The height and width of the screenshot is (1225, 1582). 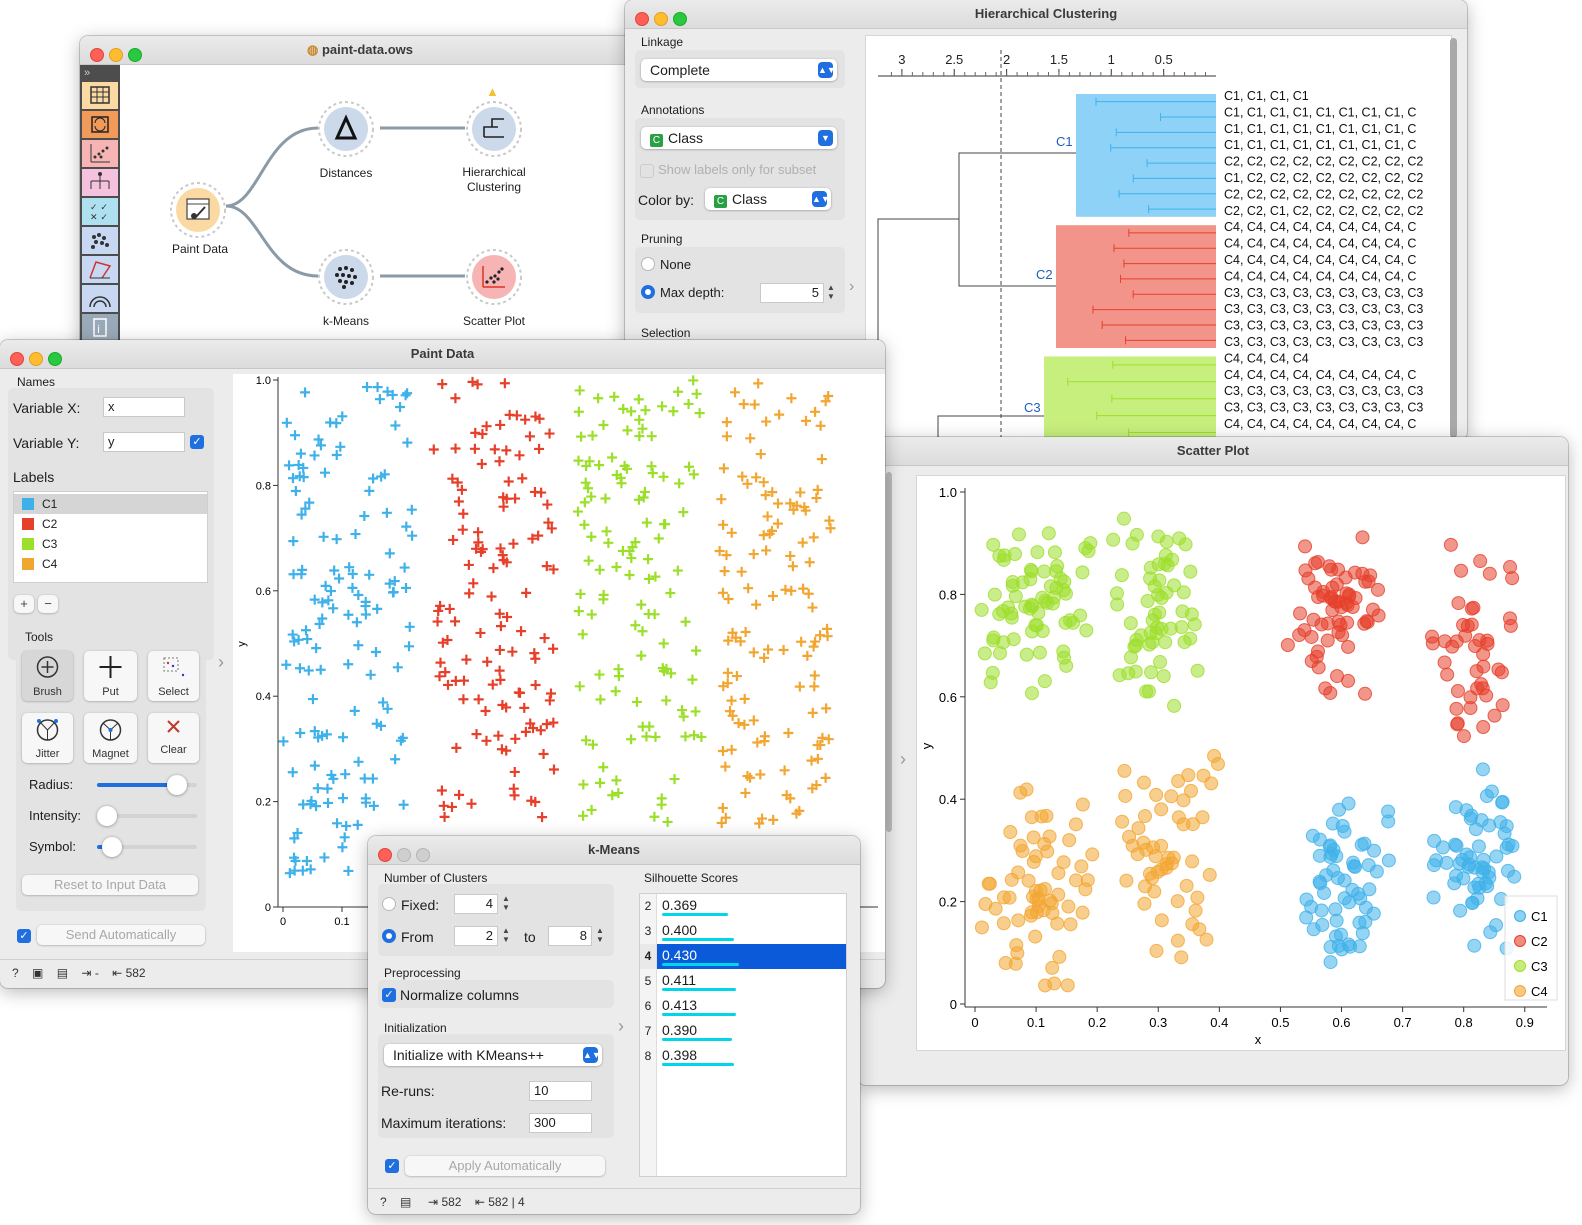 I want to click on symbol-slider, so click(x=147, y=850).